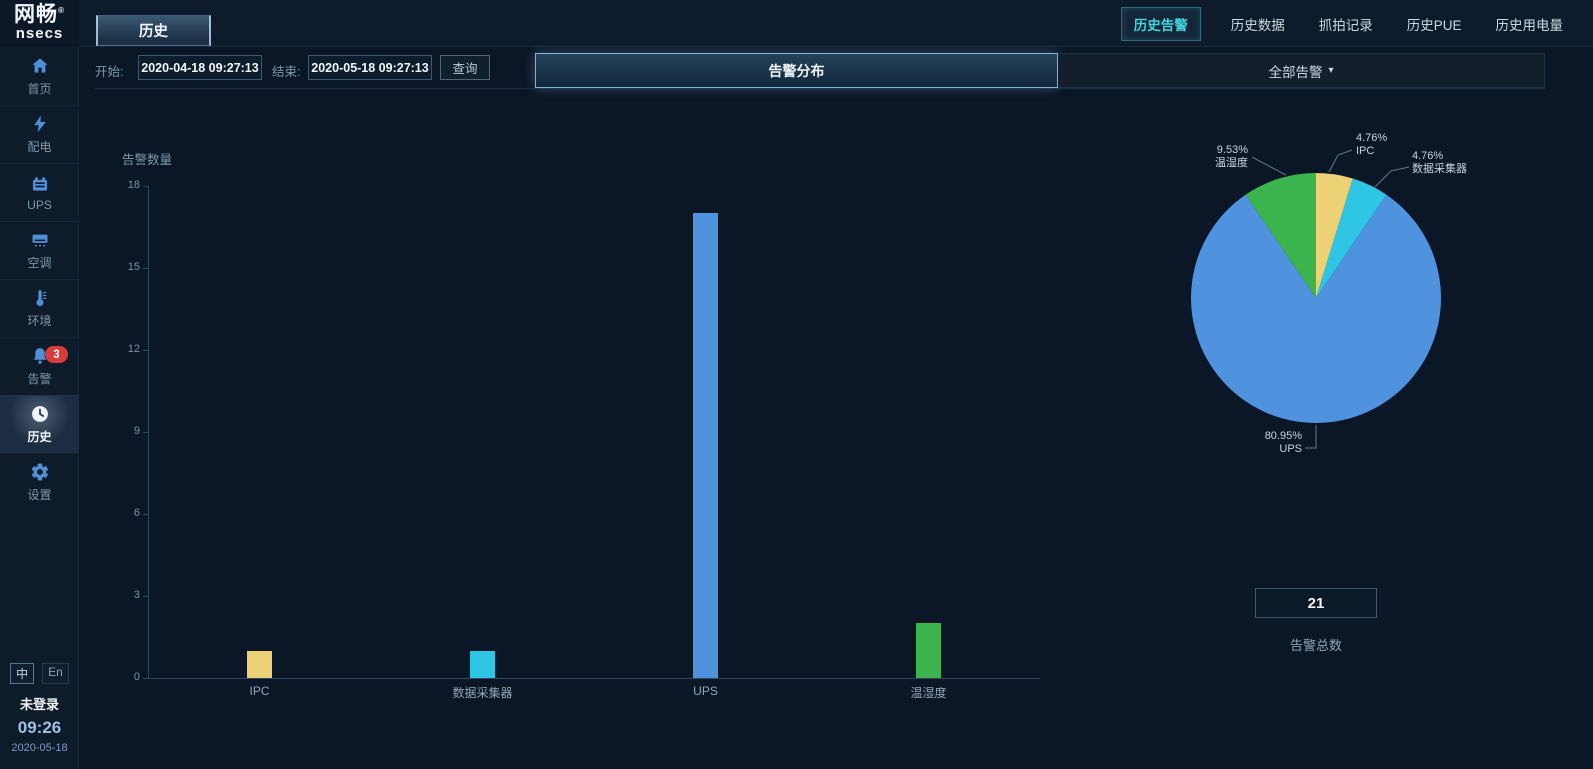 The image size is (1593, 769). Describe the element at coordinates (1434, 25) in the screenshot. I see `tab-history-pue: 历史PUE` at that location.